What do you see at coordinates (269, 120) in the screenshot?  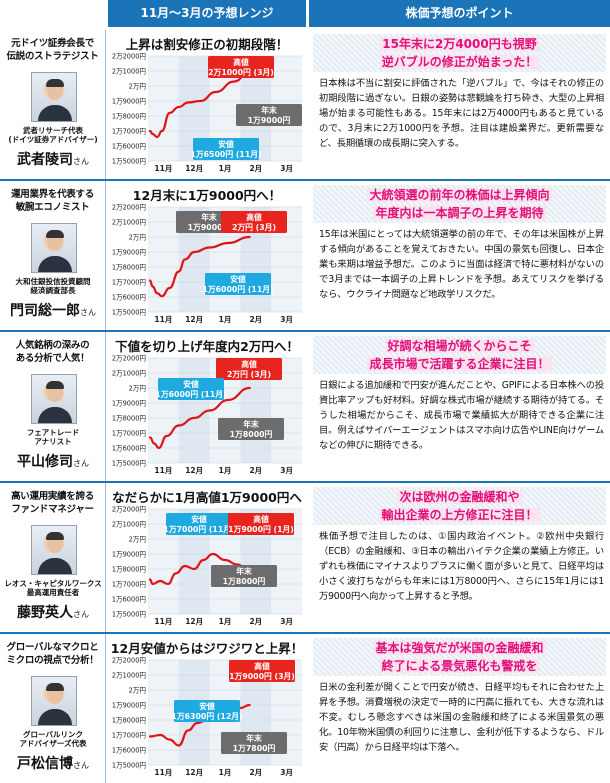 I see `badge-value: 1万9000円` at bounding box center [269, 120].